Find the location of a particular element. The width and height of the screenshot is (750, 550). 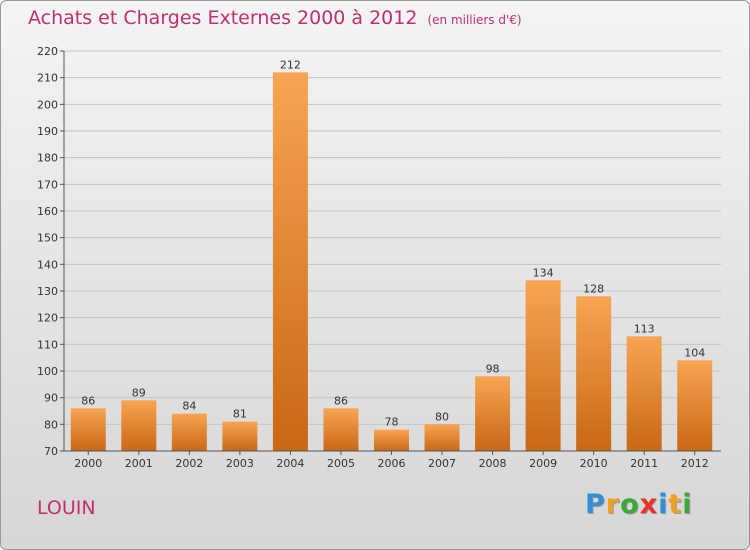

y-tick-label: 150 is located at coordinates (47, 238).